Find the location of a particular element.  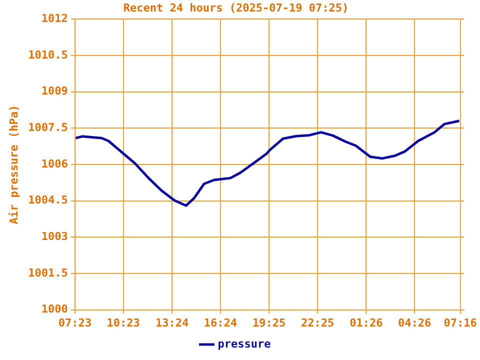

y-tick-label: 1006 is located at coordinates (54, 163).